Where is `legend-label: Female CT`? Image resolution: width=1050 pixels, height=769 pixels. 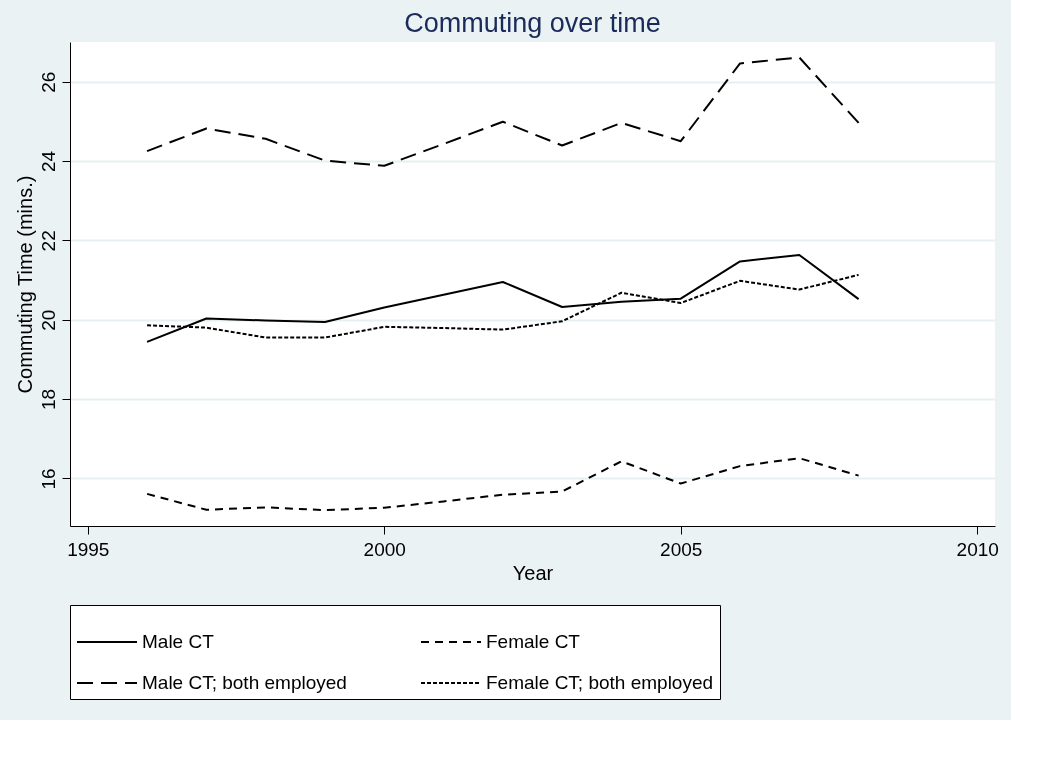
legend-label: Female CT is located at coordinates (533, 641).